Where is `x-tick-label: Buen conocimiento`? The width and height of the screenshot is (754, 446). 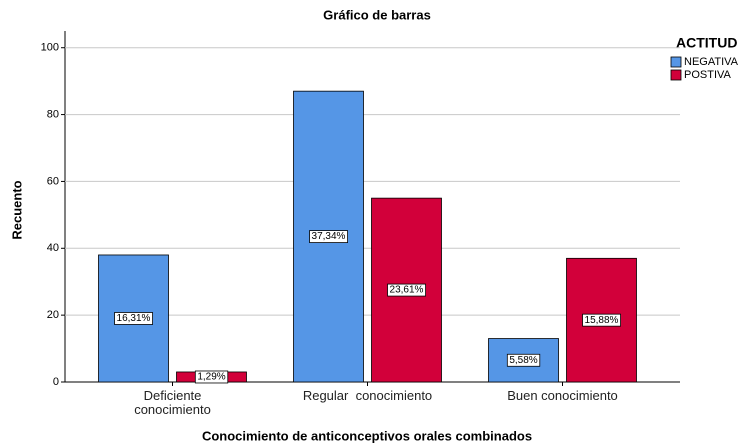
x-tick-label: Buen conocimiento is located at coordinates (562, 395).